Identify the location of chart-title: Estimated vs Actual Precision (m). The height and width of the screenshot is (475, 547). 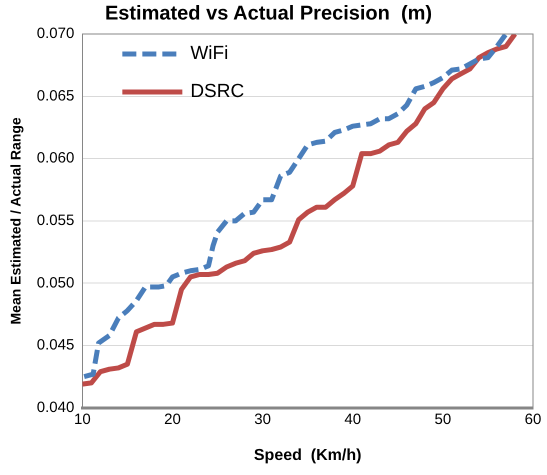
(268, 13).